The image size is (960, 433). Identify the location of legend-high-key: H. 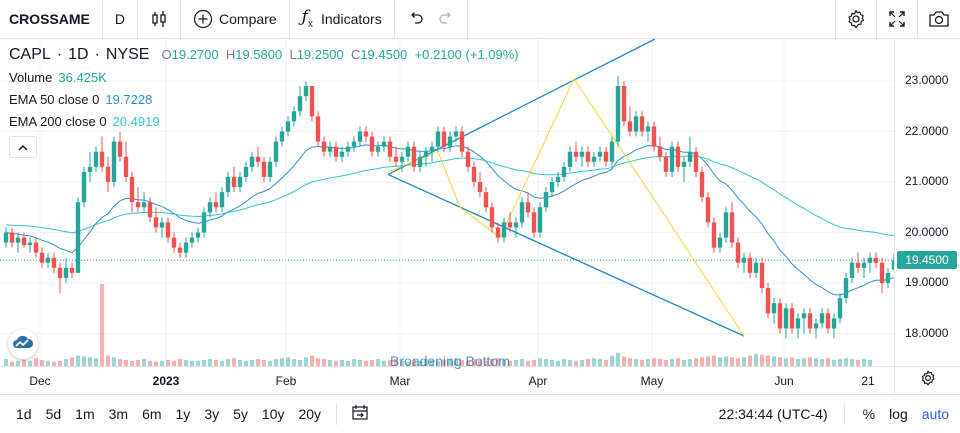
(230, 54).